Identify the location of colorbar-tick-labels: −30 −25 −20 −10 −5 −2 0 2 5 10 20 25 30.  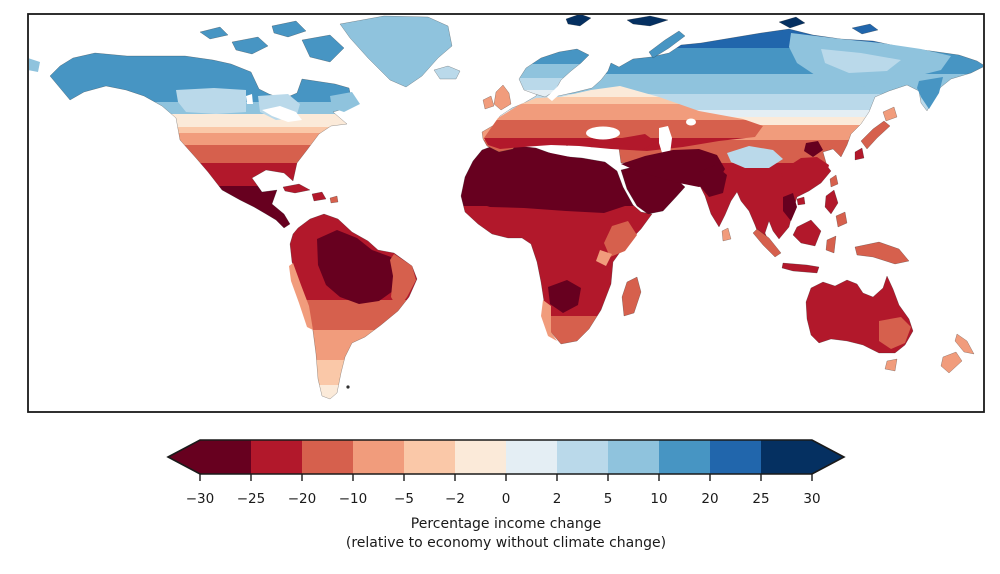
(503, 499).